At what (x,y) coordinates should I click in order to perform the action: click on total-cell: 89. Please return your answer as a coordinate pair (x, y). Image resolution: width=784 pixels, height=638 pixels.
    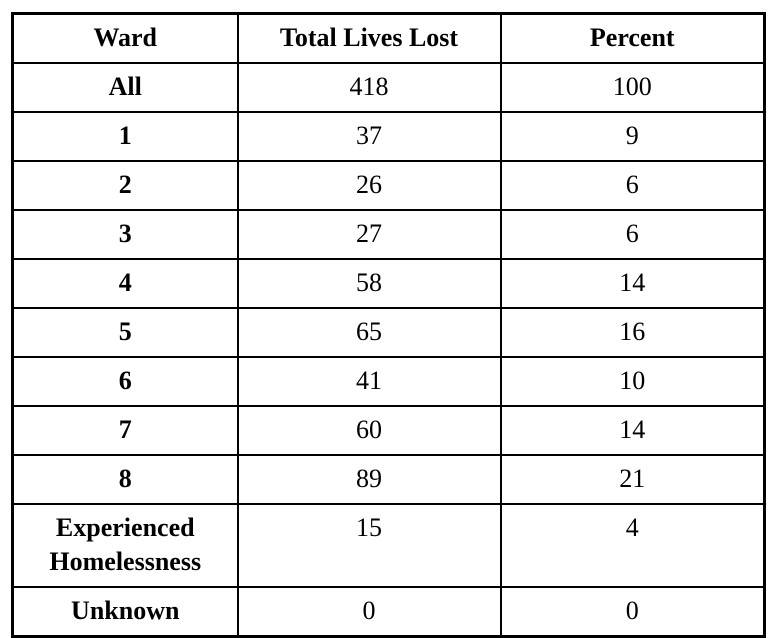
    Looking at the image, I should click on (369, 479).